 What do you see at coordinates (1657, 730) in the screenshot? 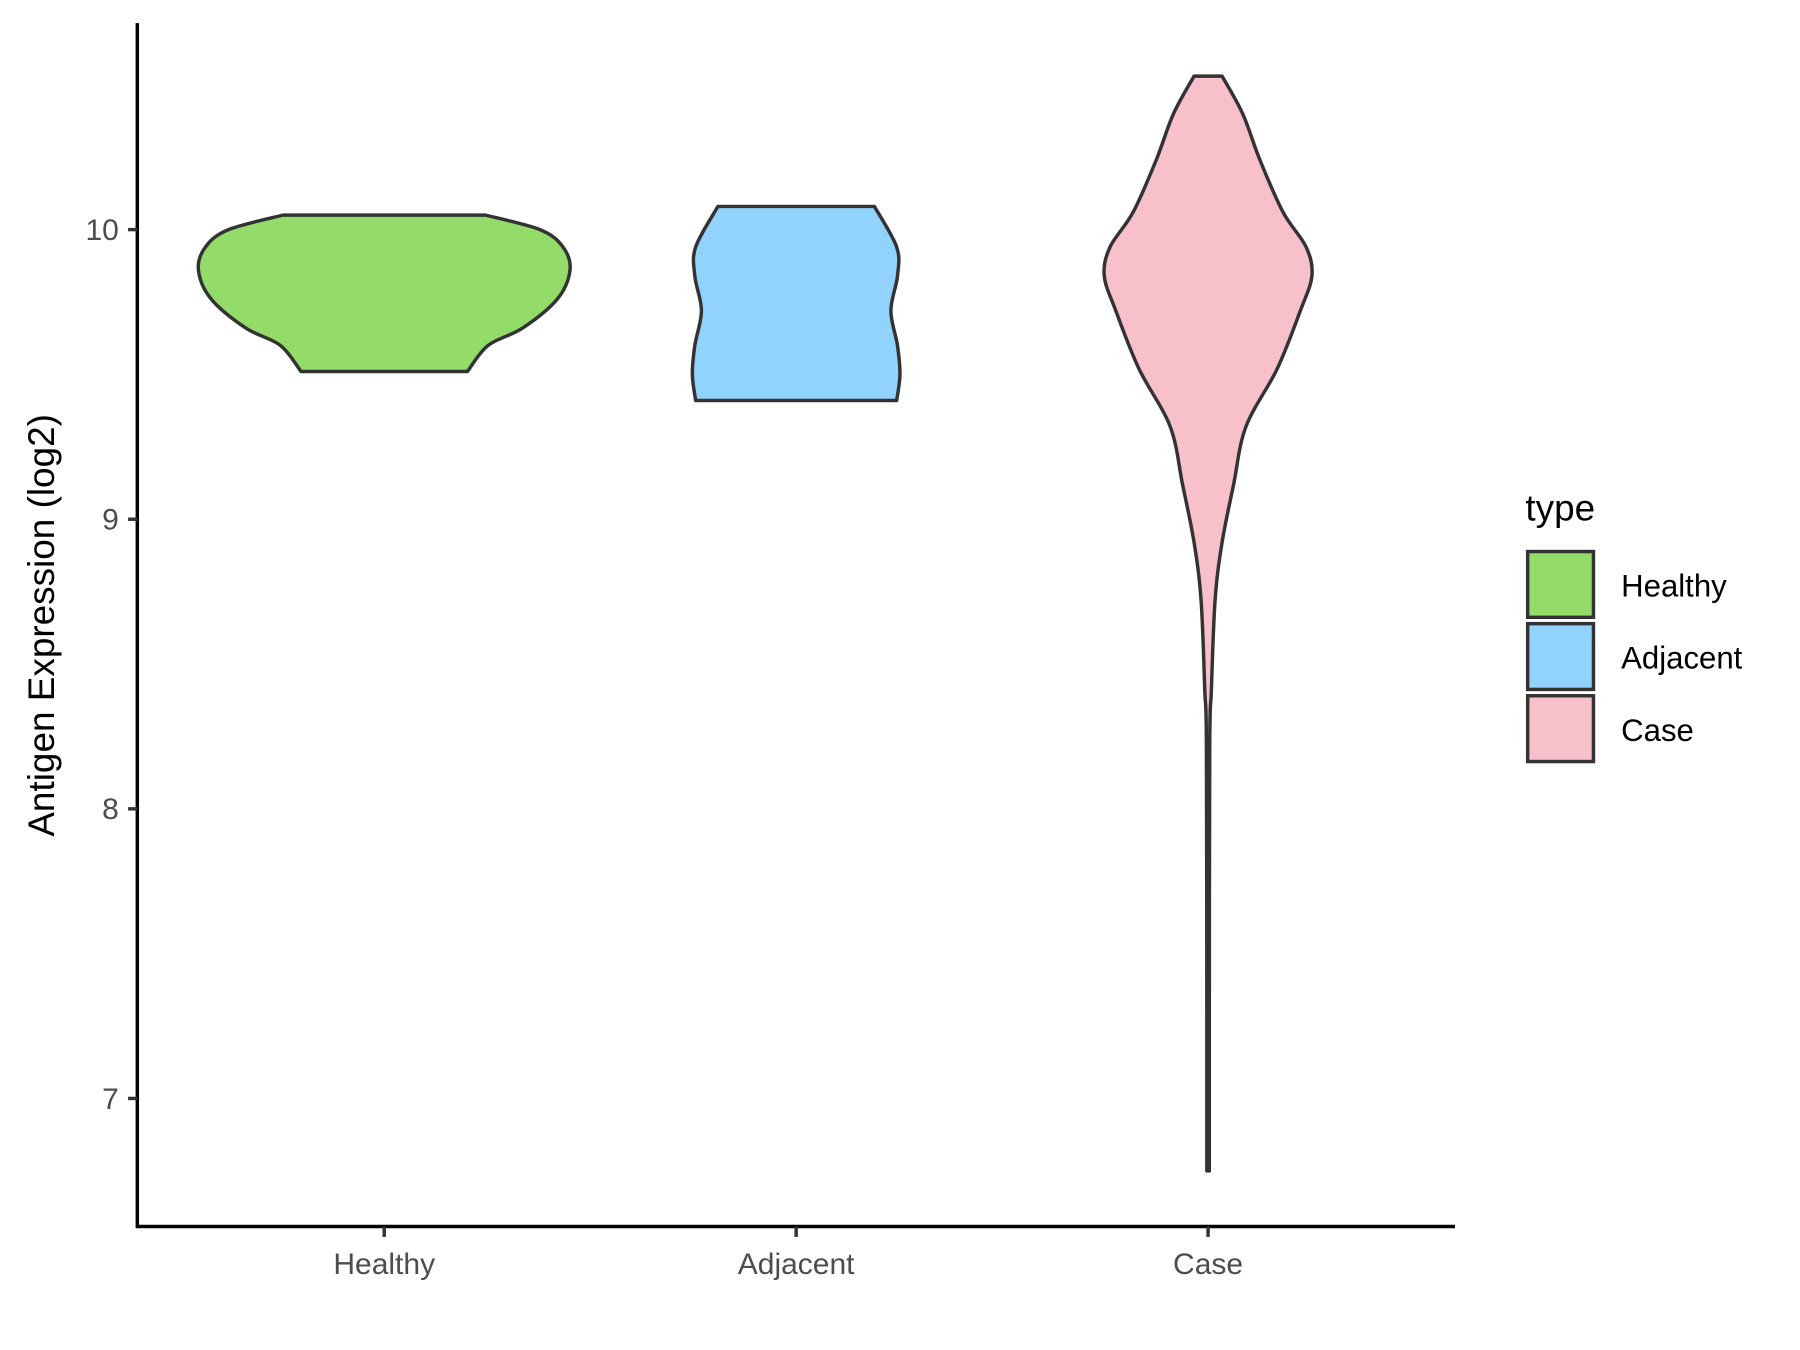
I see `legend-label: Case` at bounding box center [1657, 730].